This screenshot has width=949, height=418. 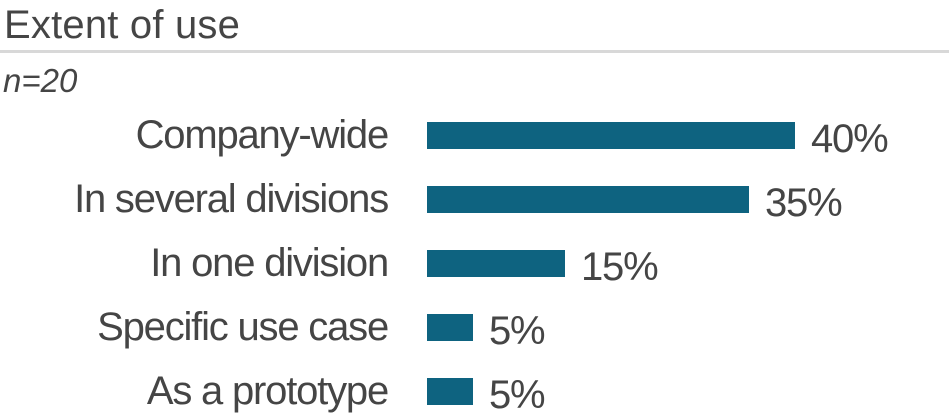 I want to click on bar-track: 15%, so click(x=688, y=265).